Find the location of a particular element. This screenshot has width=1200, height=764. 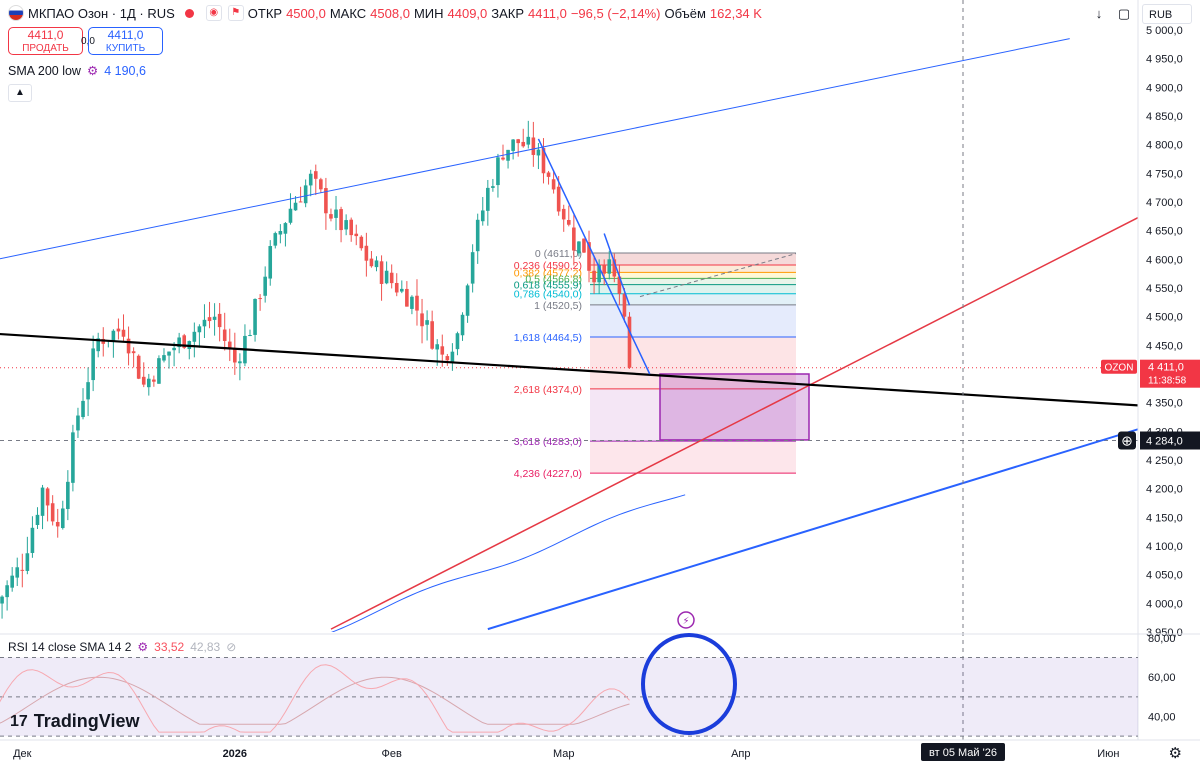

price-tick-label: 4 150,0 is located at coordinates (1164, 518).